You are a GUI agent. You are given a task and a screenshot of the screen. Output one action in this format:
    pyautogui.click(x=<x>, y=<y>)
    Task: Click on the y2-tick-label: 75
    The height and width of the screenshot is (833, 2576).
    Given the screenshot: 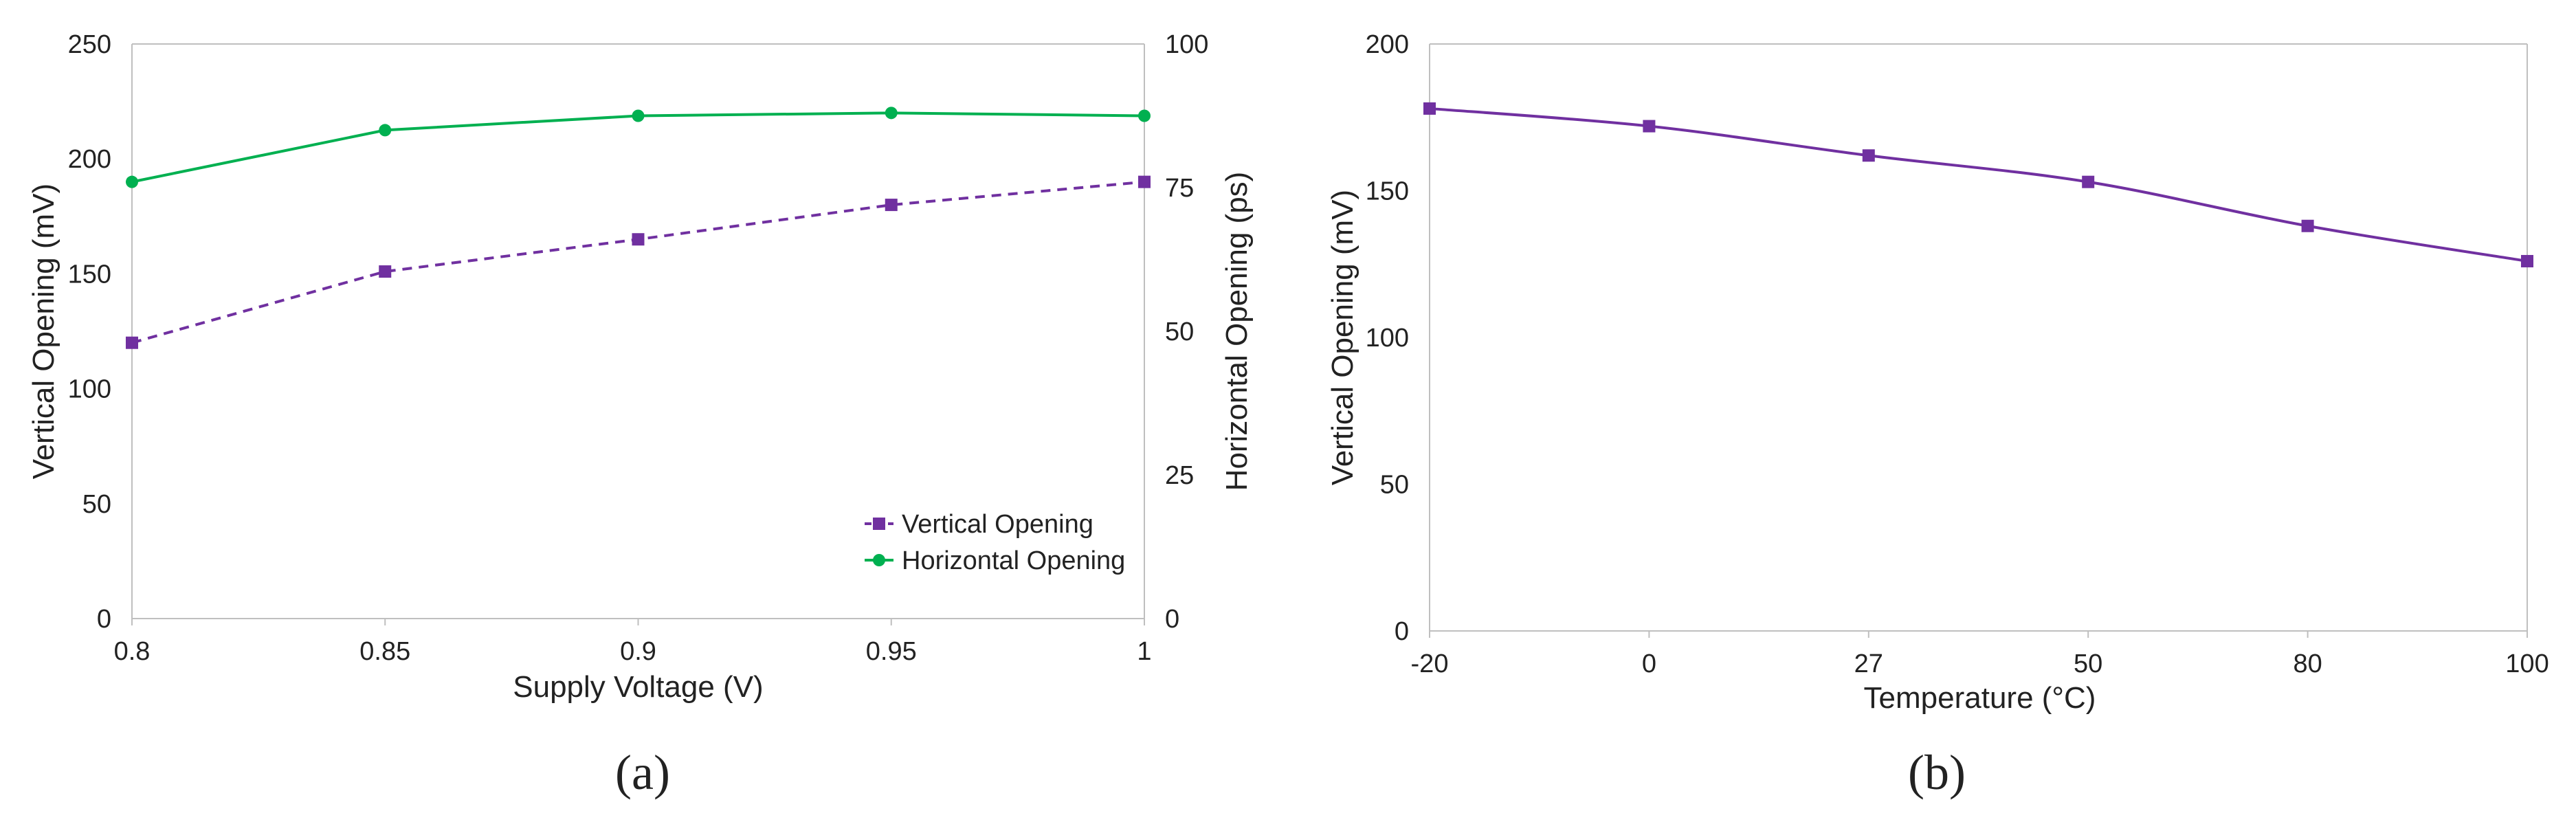 What is the action you would take?
    pyautogui.click(x=1179, y=188)
    